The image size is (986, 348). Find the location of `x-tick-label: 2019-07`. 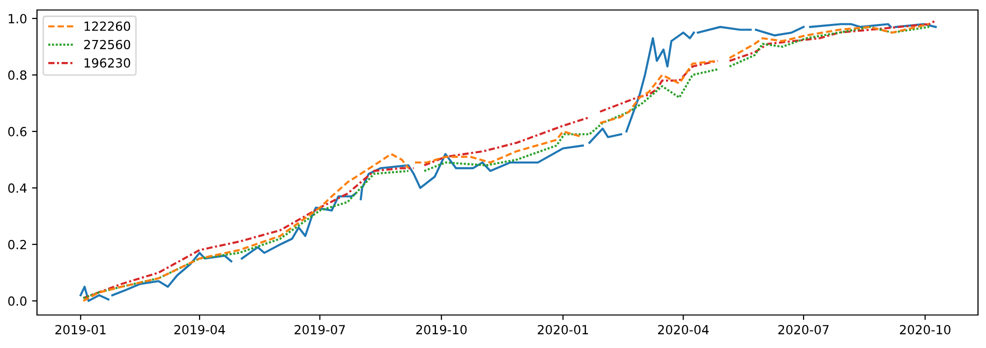

x-tick-label: 2019-07 is located at coordinates (319, 329).